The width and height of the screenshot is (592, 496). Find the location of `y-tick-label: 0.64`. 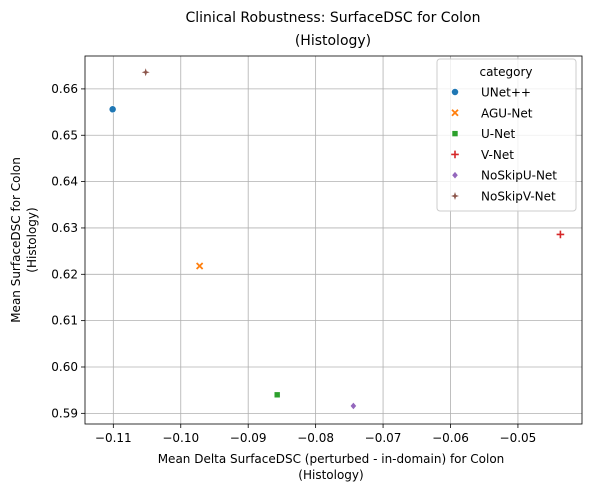

y-tick-label: 0.64 is located at coordinates (64, 182).